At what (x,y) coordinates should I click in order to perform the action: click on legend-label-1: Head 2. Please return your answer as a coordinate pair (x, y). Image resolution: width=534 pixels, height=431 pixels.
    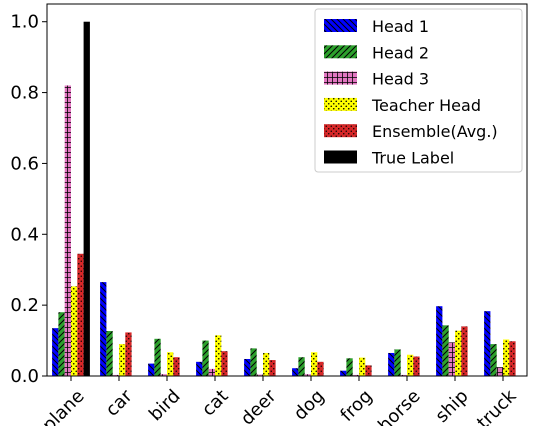
    Looking at the image, I should click on (400, 52).